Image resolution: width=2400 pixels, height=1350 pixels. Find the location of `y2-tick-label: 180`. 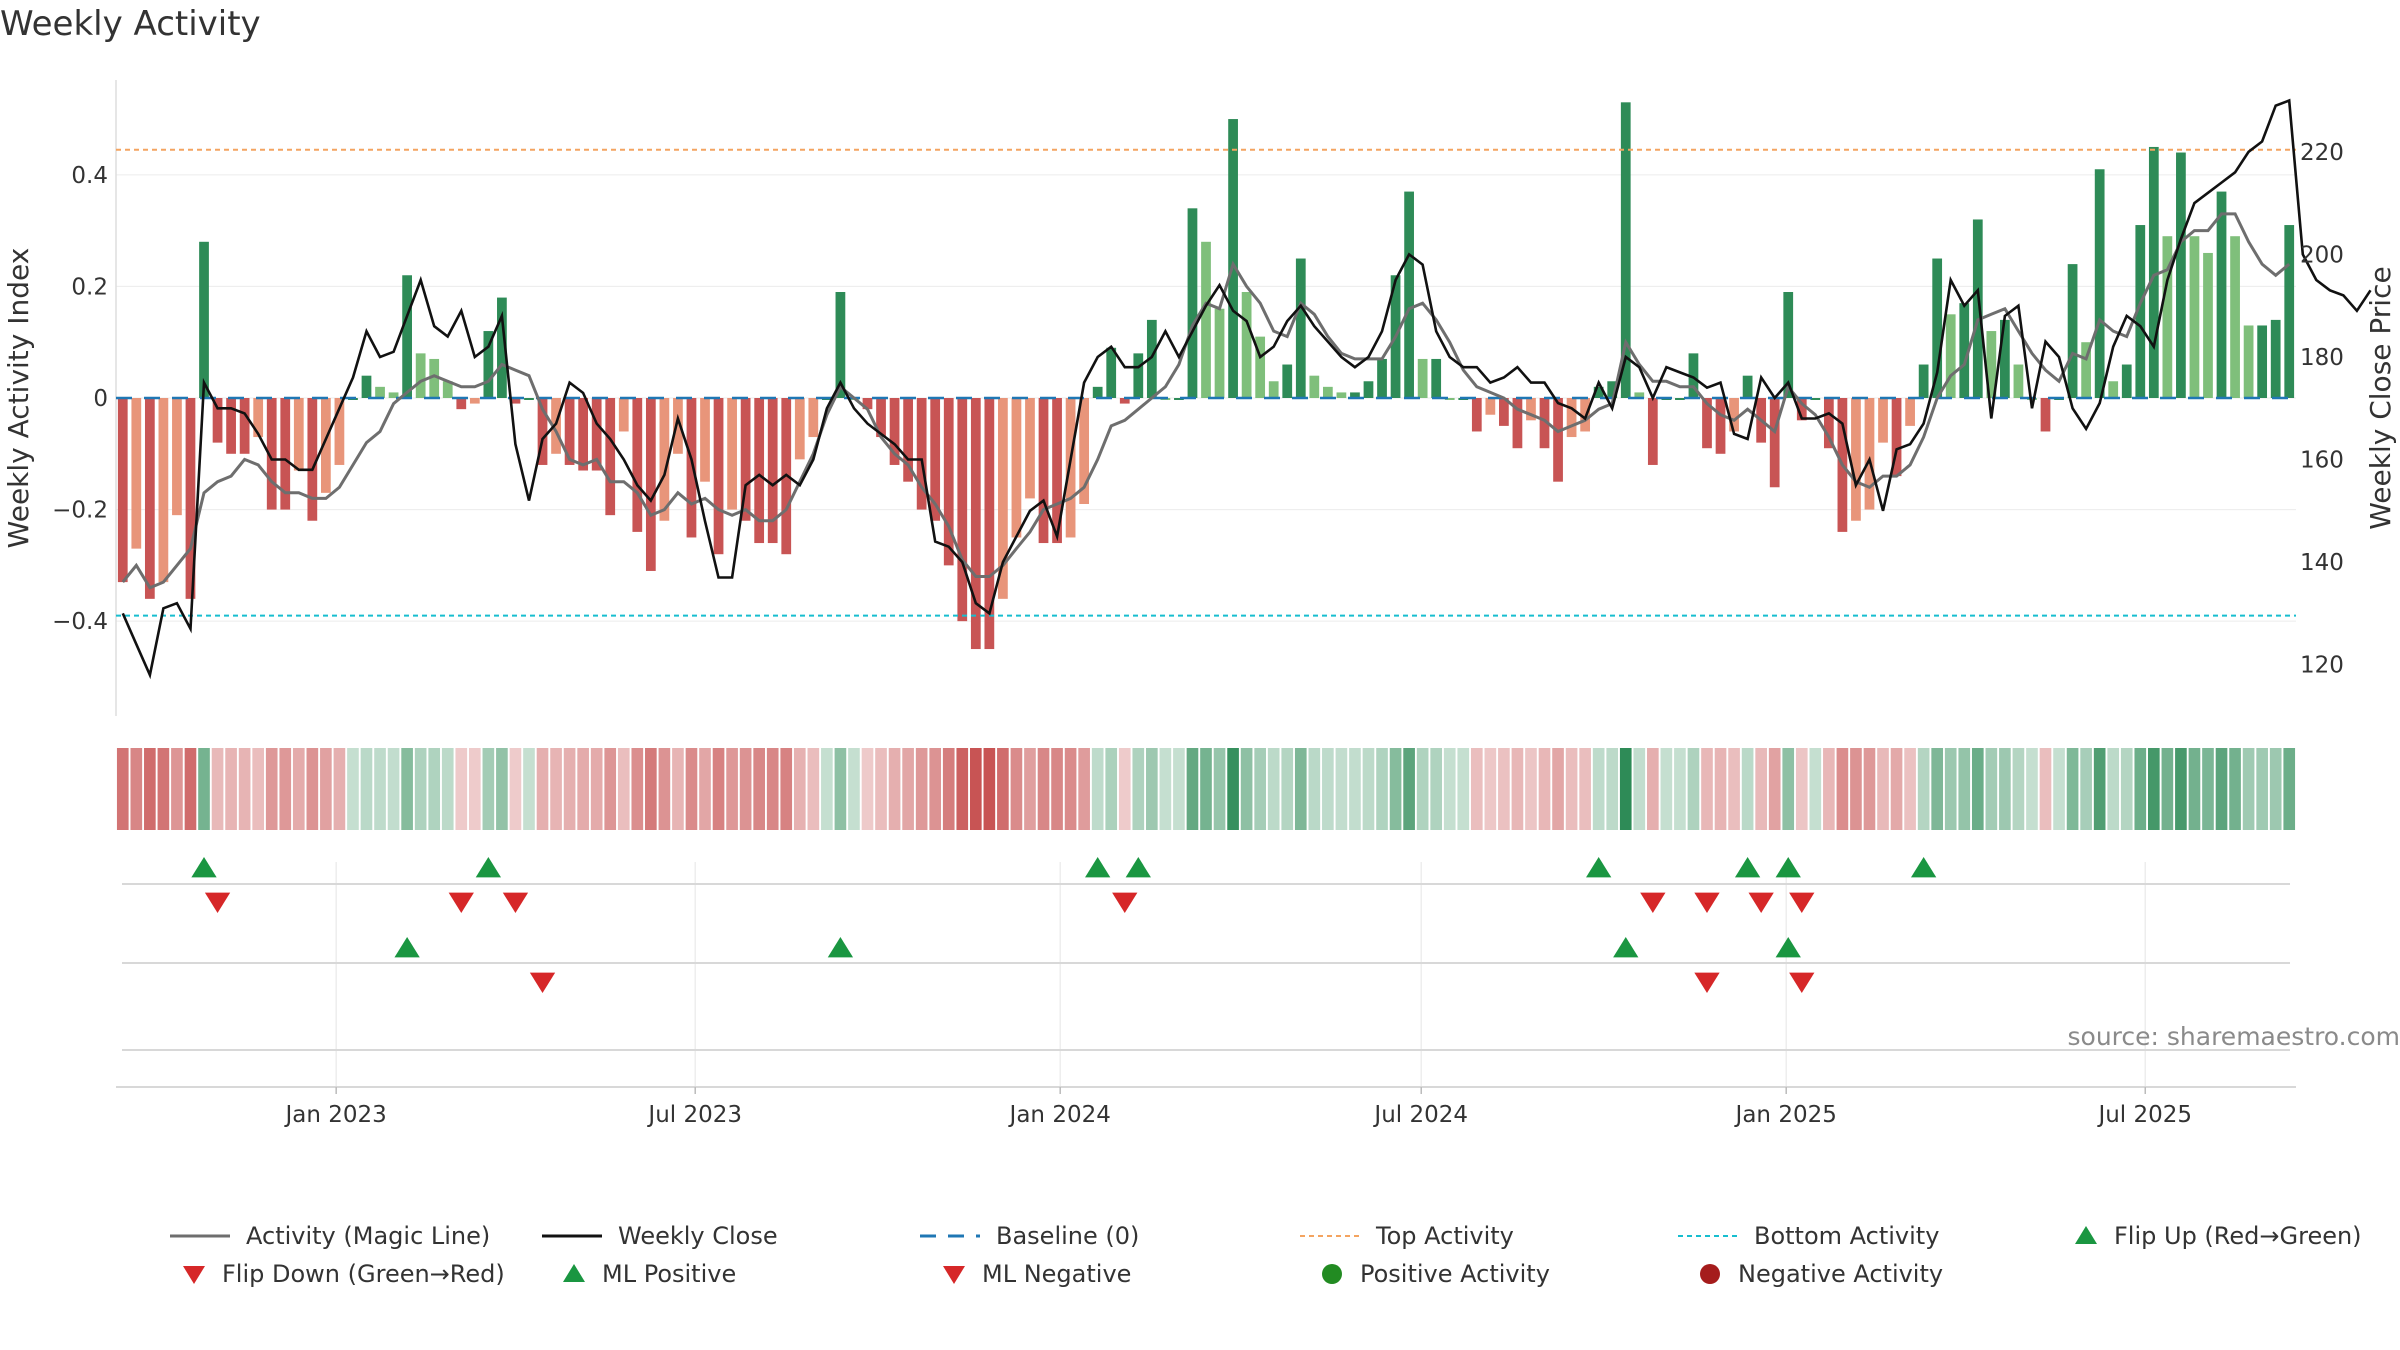

y2-tick-label: 180 is located at coordinates (2322, 358).